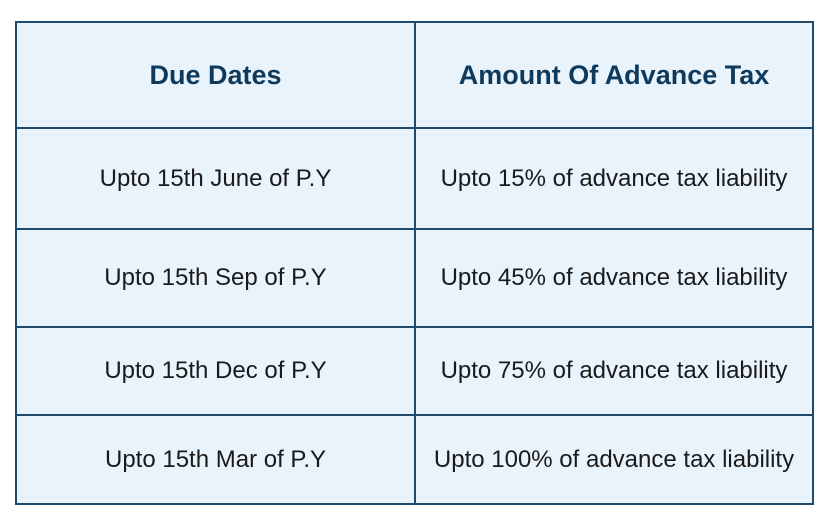 The height and width of the screenshot is (526, 829). Describe the element at coordinates (215, 178) in the screenshot. I see `due-date-cell: Upto 15th June of P.Y` at that location.